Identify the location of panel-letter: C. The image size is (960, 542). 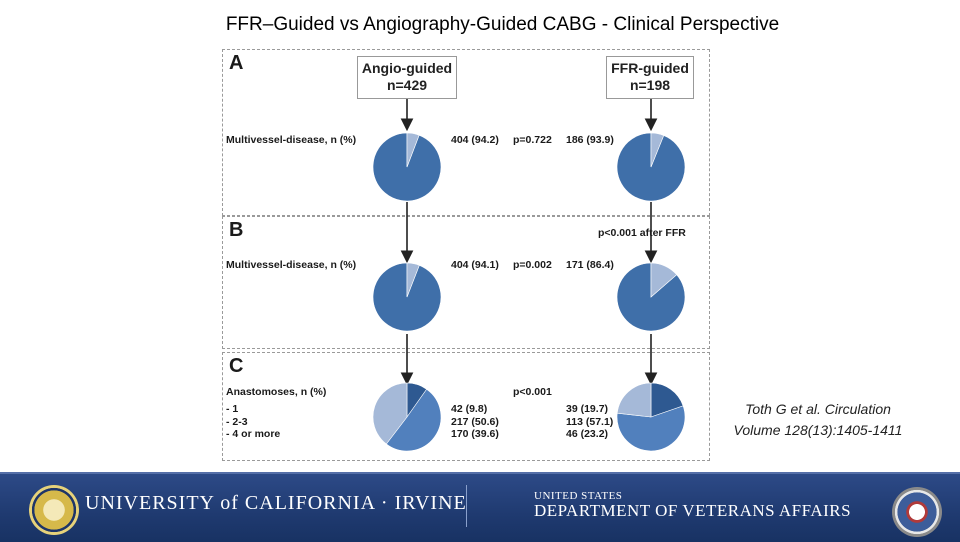
(236, 366).